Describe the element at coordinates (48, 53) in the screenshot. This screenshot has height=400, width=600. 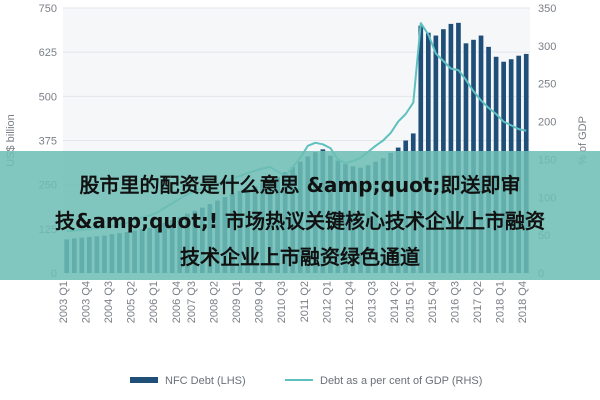
I see `left-axis-tick-label: 625` at that location.